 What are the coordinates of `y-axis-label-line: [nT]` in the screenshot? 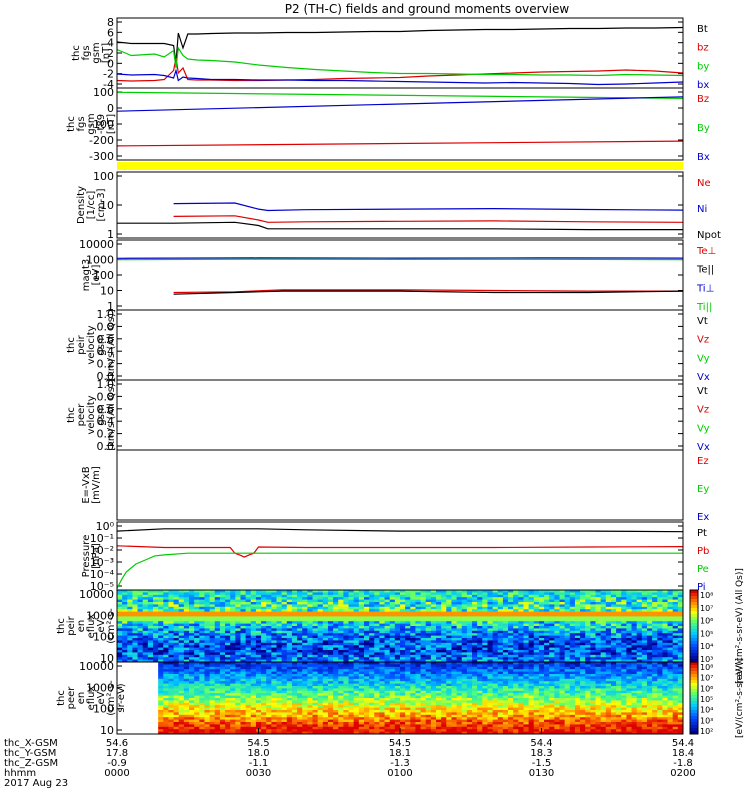 It's located at (111, 124).